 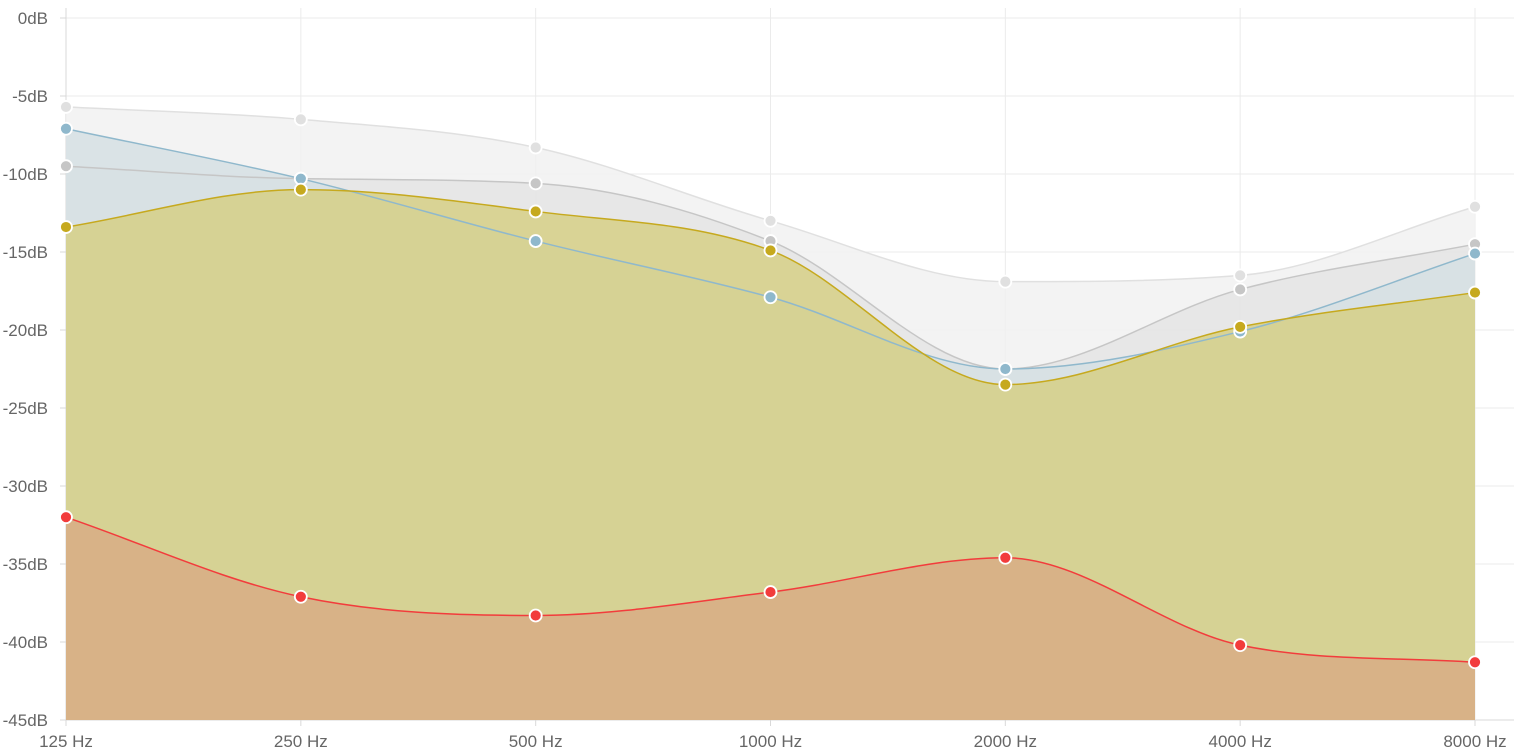 I want to click on data-point-s4-4000hz, so click(x=1240, y=326).